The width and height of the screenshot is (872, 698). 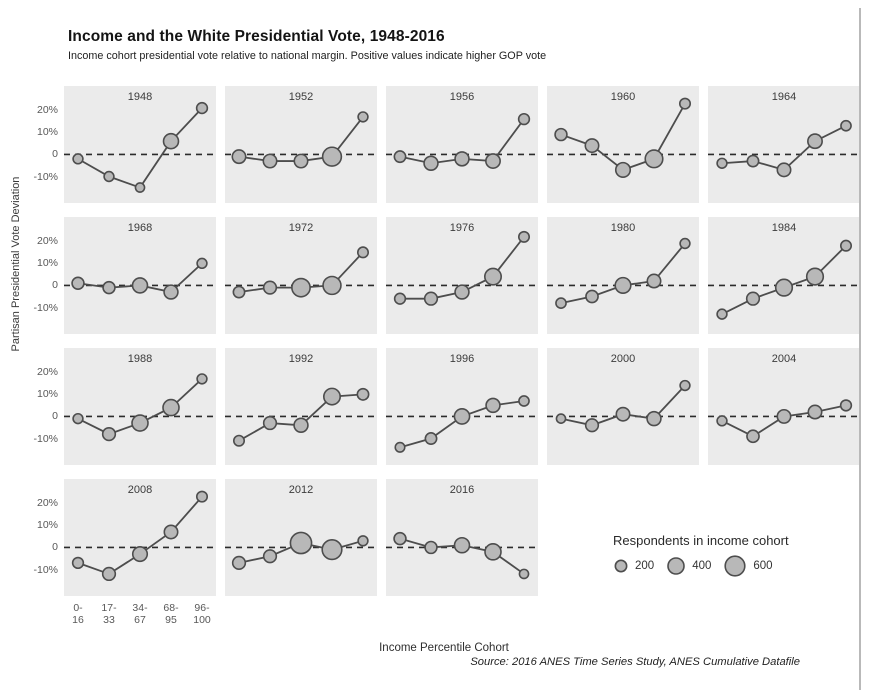 I want to click on facet-year-label: 1952, so click(x=301, y=97).